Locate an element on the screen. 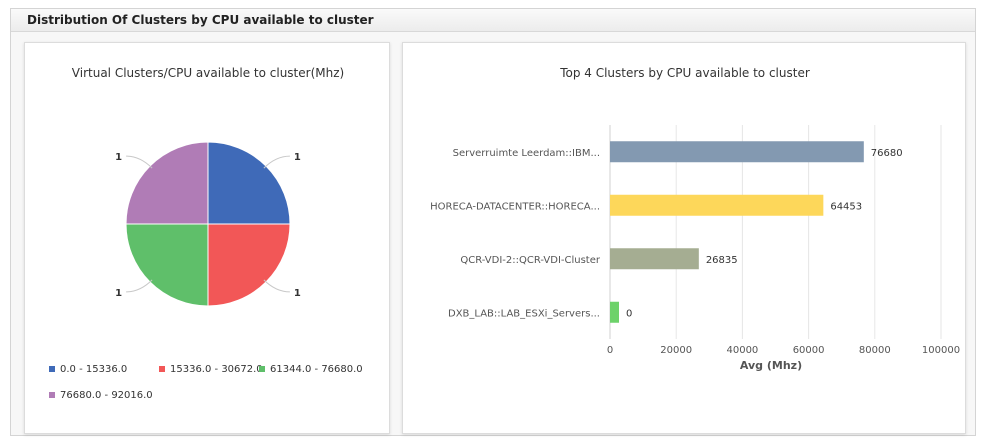 This screenshot has height=441, width=981. bar-marks: 76680 64453 26835 0 is located at coordinates (756, 232).